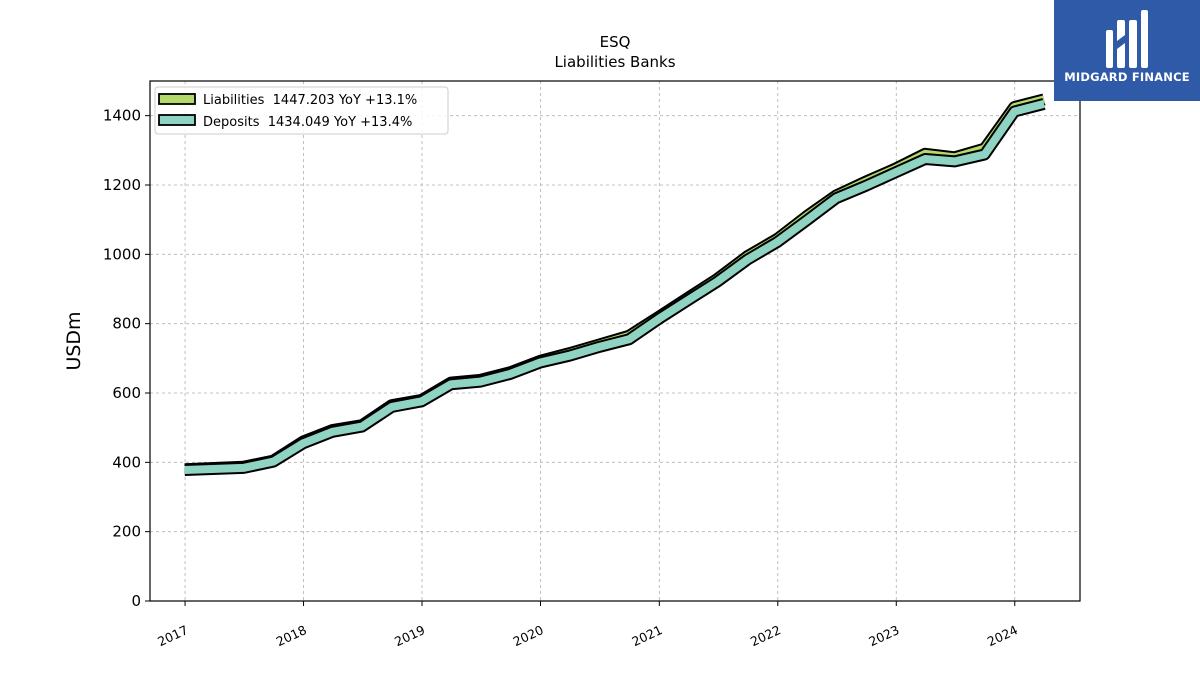 The image size is (1200, 675). What do you see at coordinates (614, 62) in the screenshot?
I see `chart-subtitle: Liabilities Banks` at bounding box center [614, 62].